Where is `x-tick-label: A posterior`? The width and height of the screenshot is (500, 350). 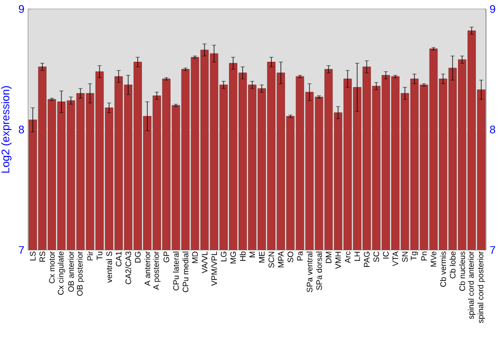 x-tick-label: A posterior is located at coordinates (157, 270).